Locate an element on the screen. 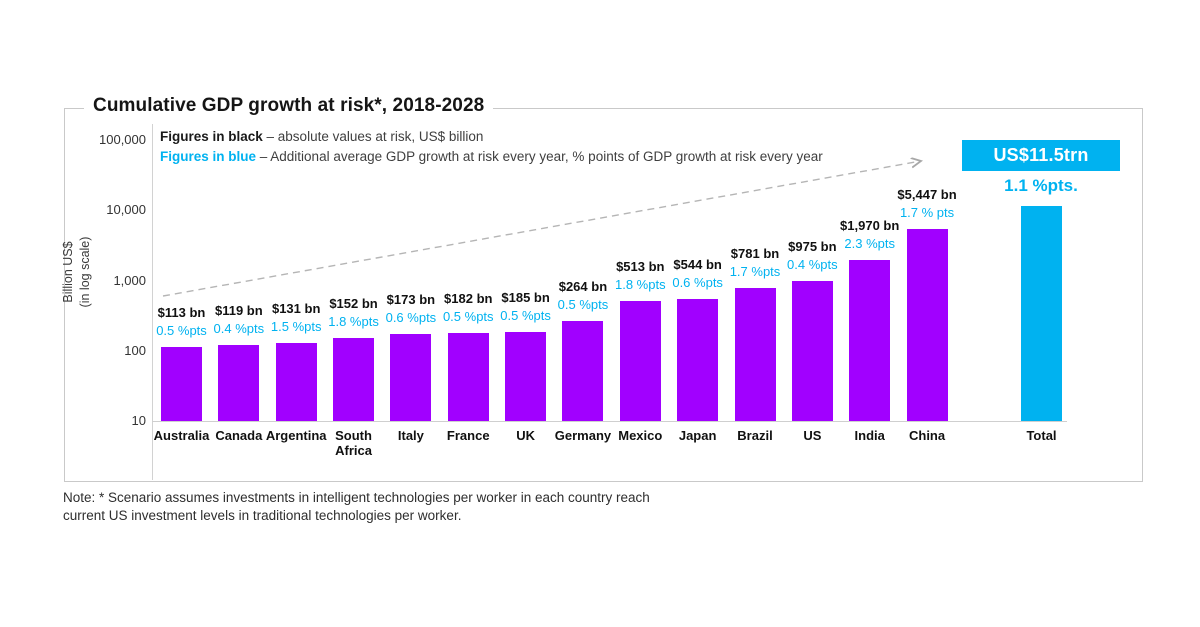 This screenshot has height=627, width=1200. category-label-australia: Australia is located at coordinates (181, 435).